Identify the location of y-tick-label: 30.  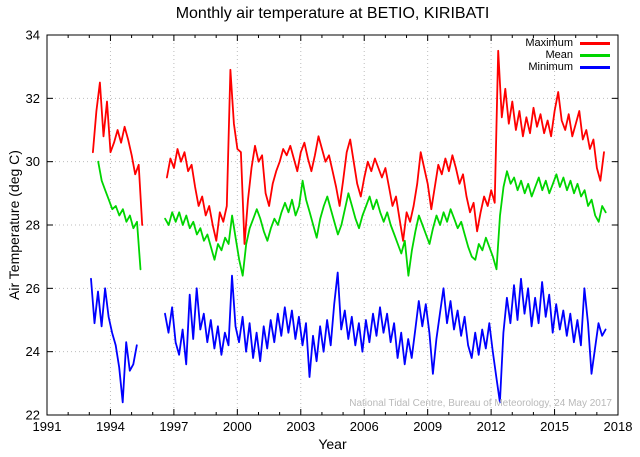
(33, 161).